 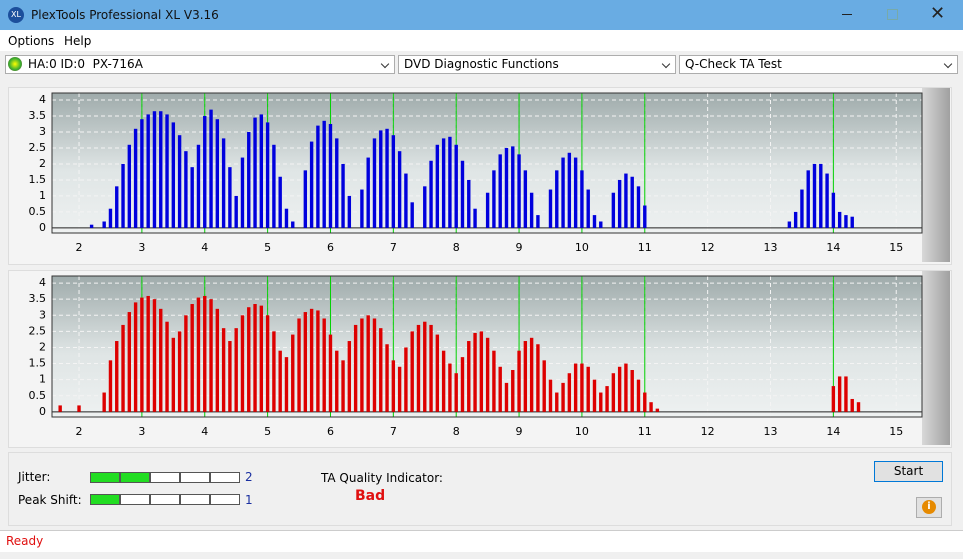 I want to click on drive-select: HA:0 ID:0 PX-716A, so click(x=200, y=64).